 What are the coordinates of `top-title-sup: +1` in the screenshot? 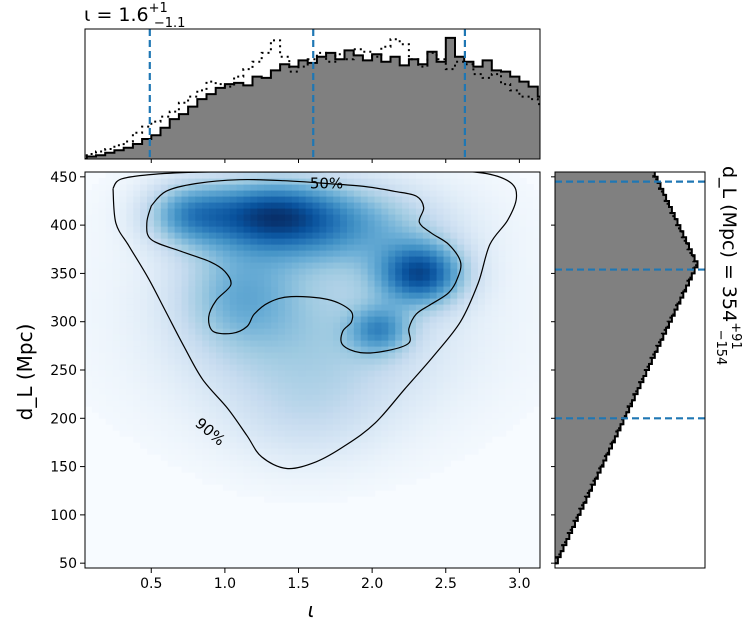 It's located at (158, 8).